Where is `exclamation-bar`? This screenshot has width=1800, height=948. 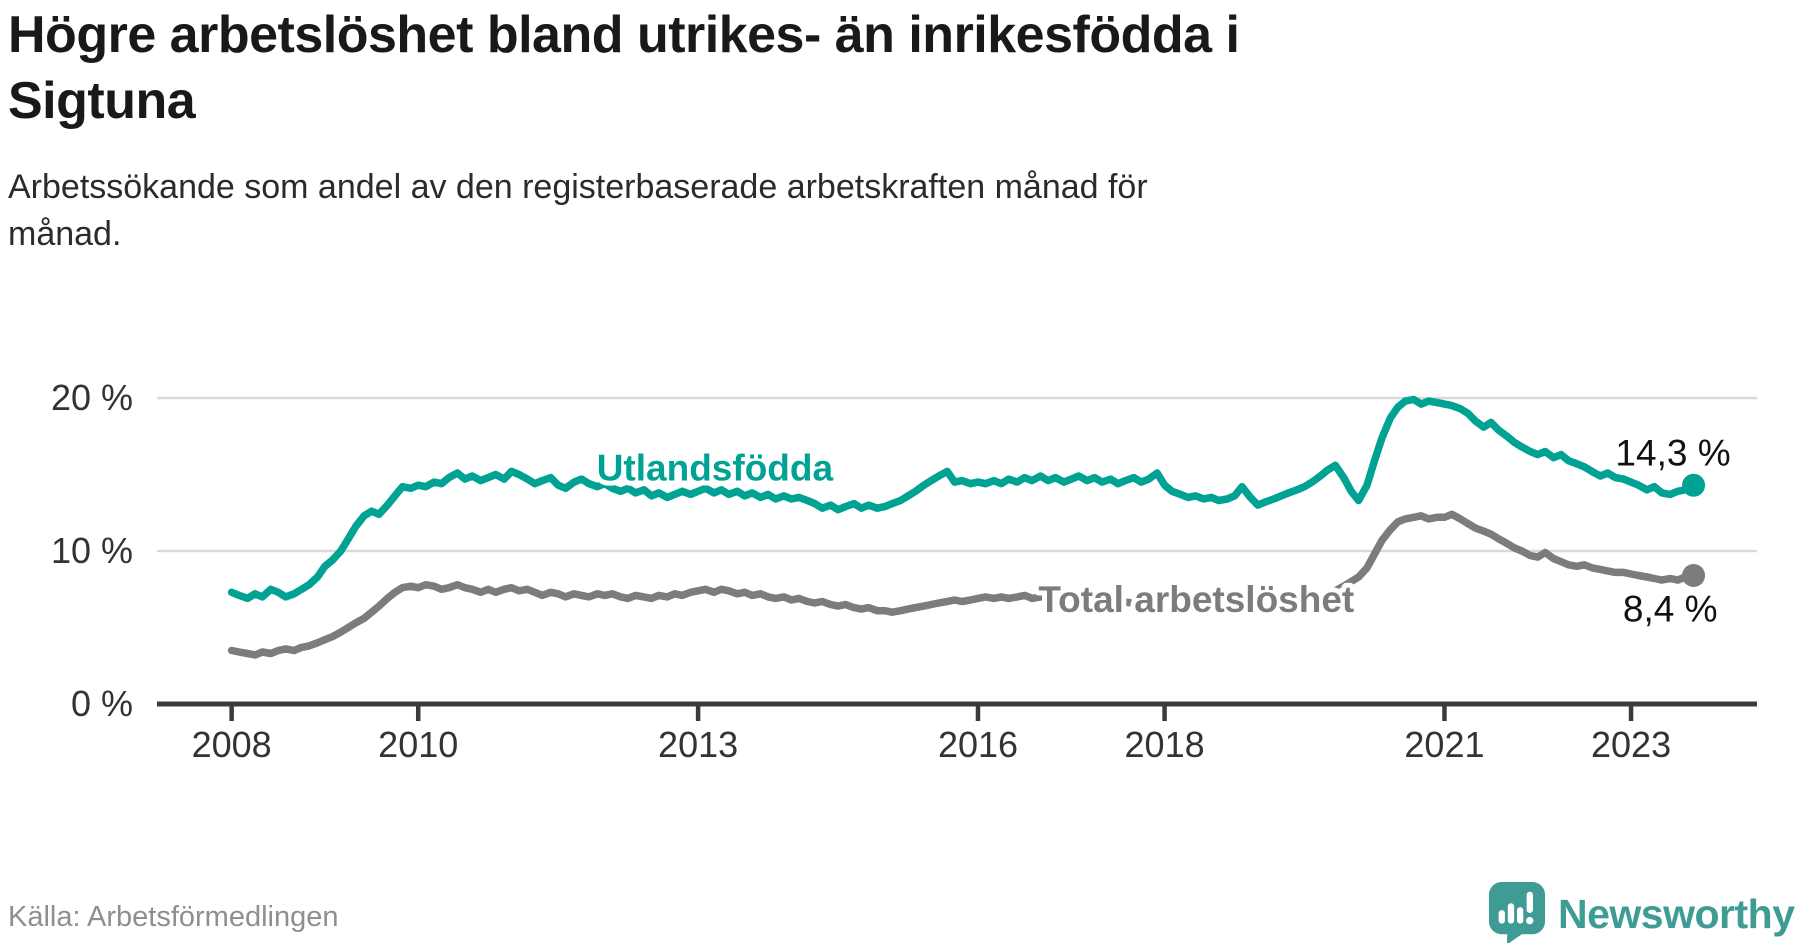
exclamation-bar is located at coordinates (1529, 902).